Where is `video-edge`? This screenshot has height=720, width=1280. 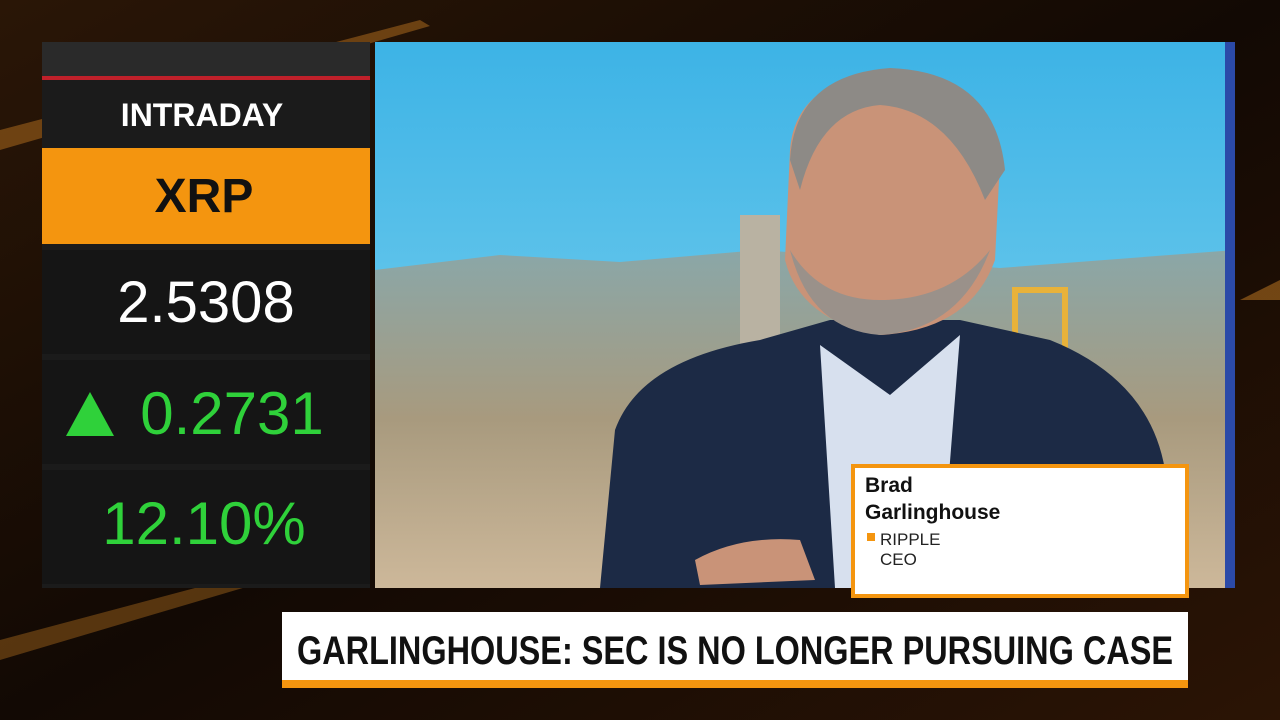
video-edge is located at coordinates (1230, 315).